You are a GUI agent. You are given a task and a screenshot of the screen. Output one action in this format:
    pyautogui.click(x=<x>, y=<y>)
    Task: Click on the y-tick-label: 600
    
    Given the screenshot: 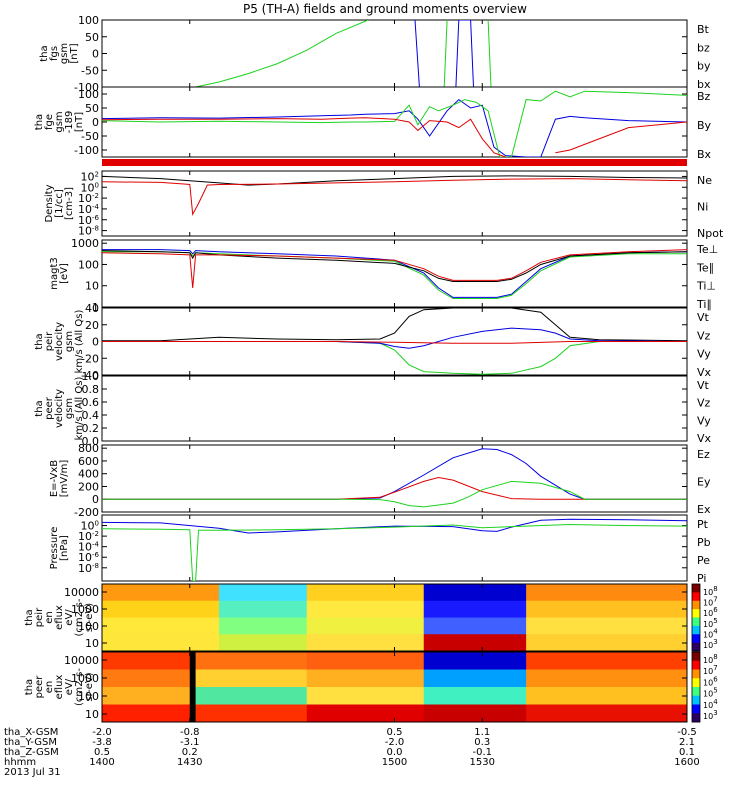 What is the action you would take?
    pyautogui.click(x=88, y=461)
    